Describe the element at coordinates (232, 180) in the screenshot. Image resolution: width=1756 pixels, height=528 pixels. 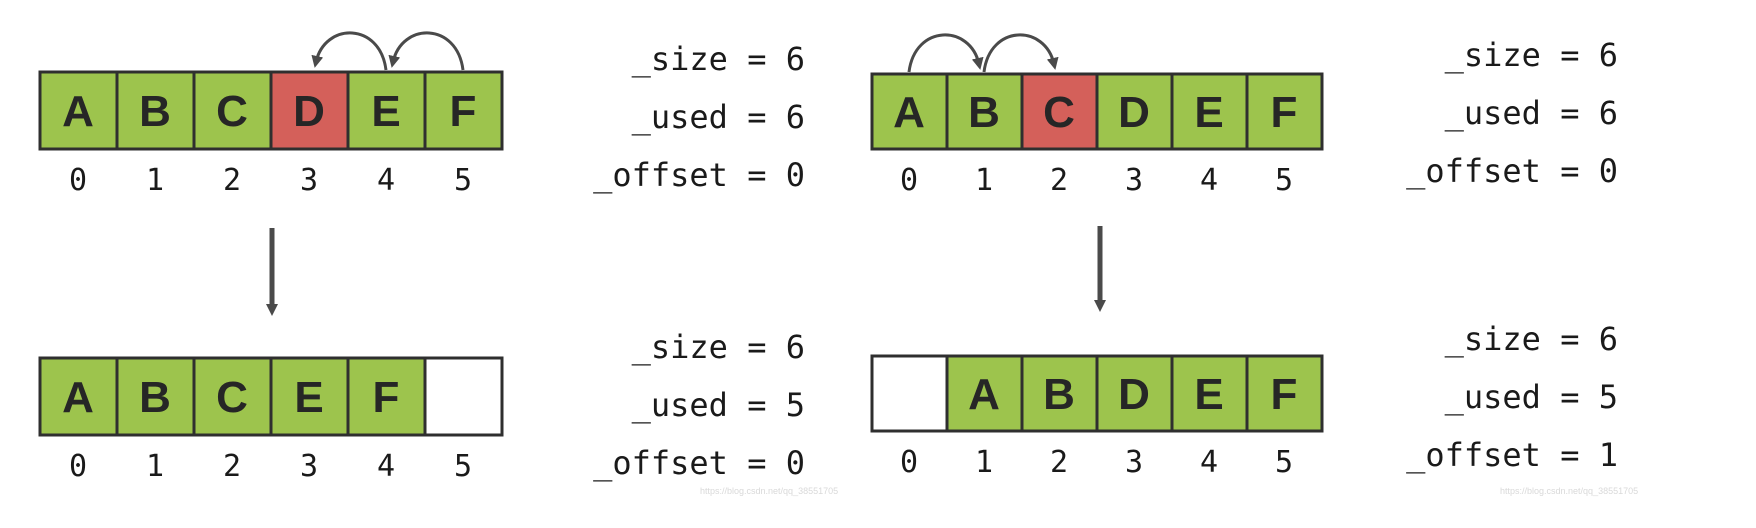
I see `left-before-index-2: 2` at that location.